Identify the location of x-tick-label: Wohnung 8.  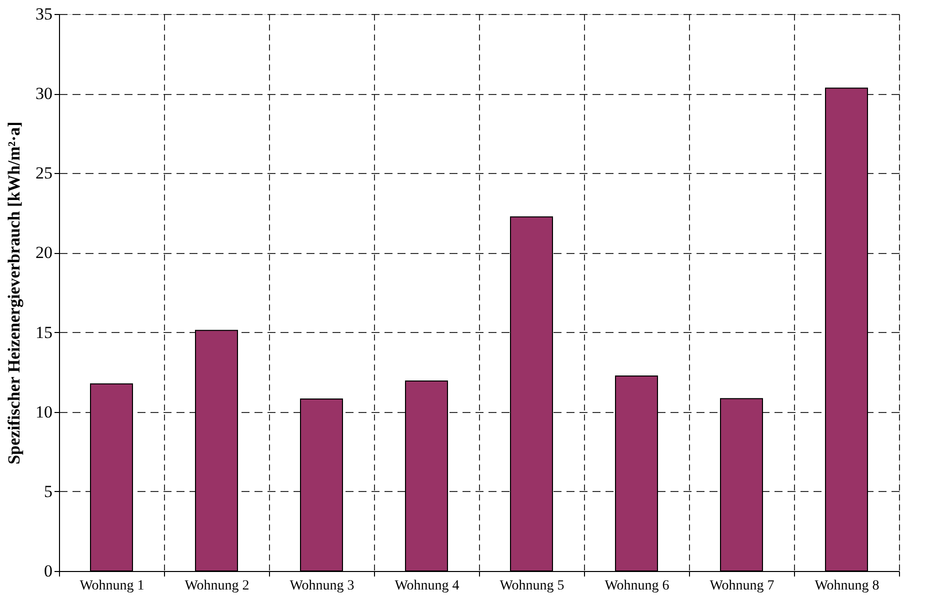
(847, 586).